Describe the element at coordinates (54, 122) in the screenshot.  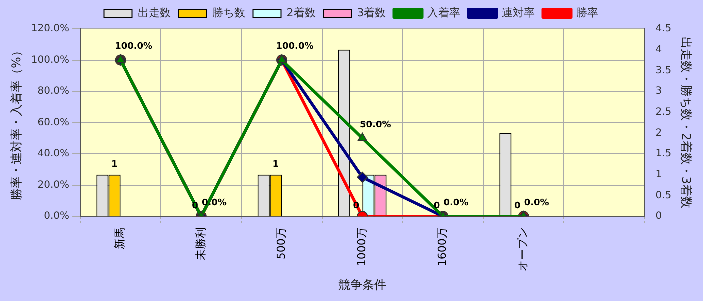
I see `y-tick-label: 60.0%` at that location.